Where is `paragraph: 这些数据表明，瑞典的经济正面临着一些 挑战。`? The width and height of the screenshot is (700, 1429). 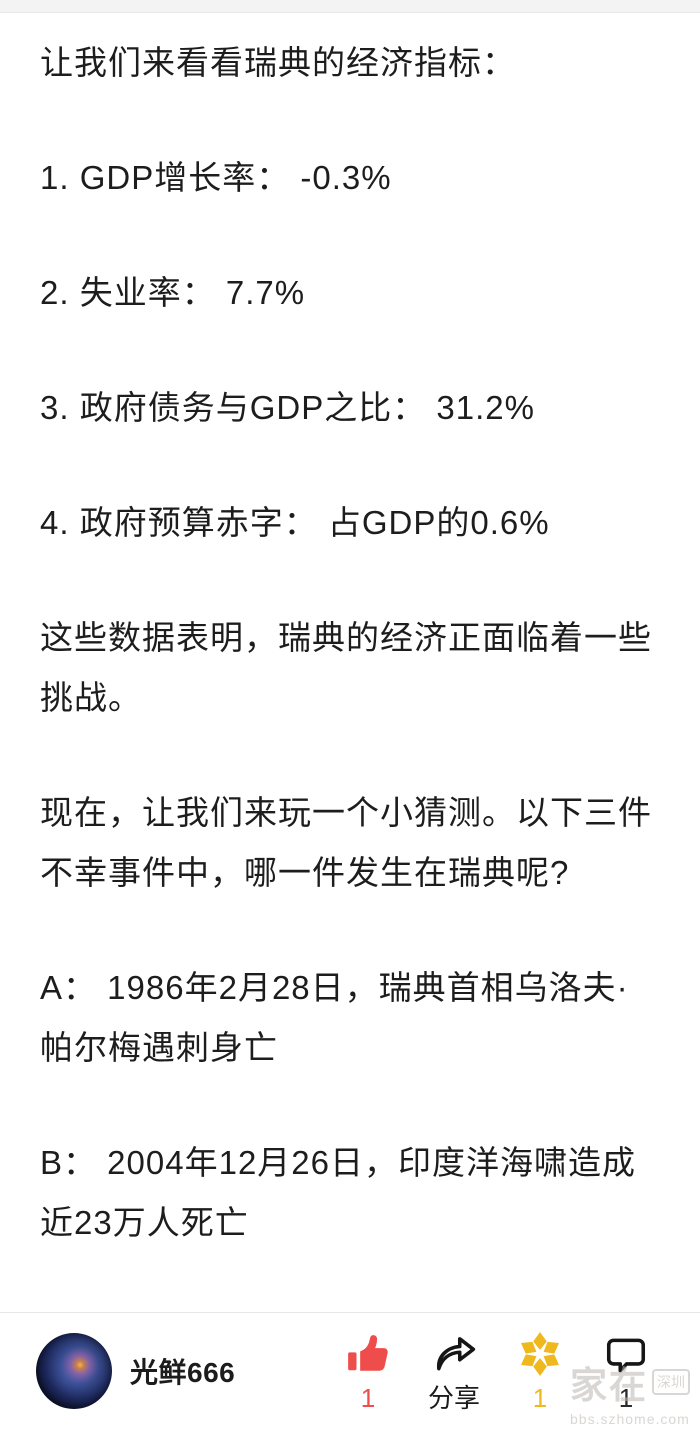
paragraph: 这些数据表明，瑞典的经济正面临着一些 挑战。 is located at coordinates (352, 668).